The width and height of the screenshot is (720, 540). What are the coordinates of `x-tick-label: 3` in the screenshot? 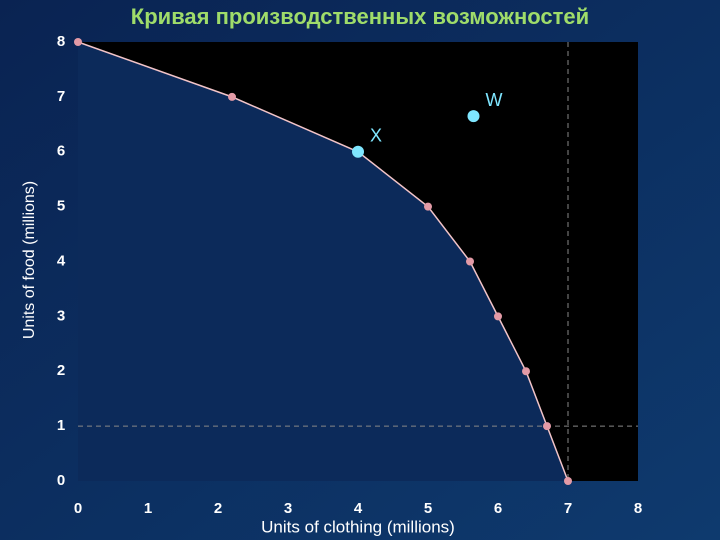 It's located at (288, 508).